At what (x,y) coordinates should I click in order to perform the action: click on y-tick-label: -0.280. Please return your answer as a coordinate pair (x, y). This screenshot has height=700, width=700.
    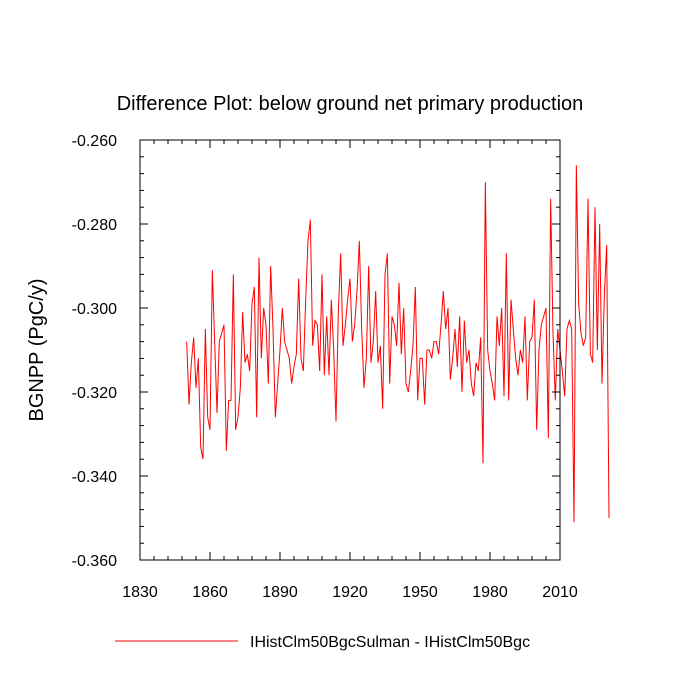
    Looking at the image, I should click on (94, 225).